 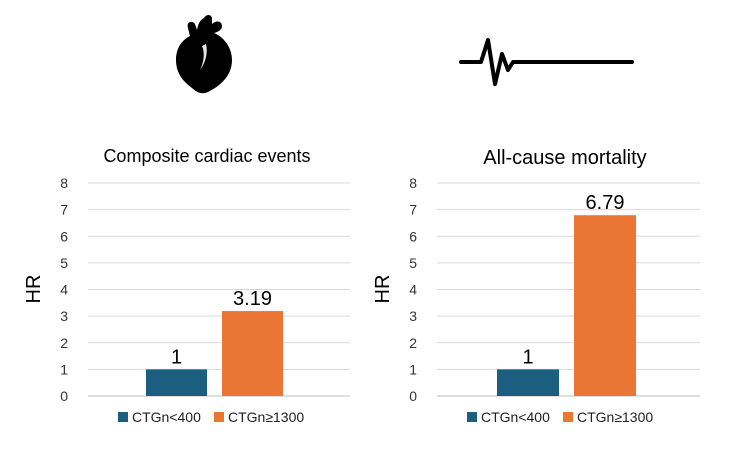 I want to click on ecg-pulse-icon, so click(x=546, y=62).